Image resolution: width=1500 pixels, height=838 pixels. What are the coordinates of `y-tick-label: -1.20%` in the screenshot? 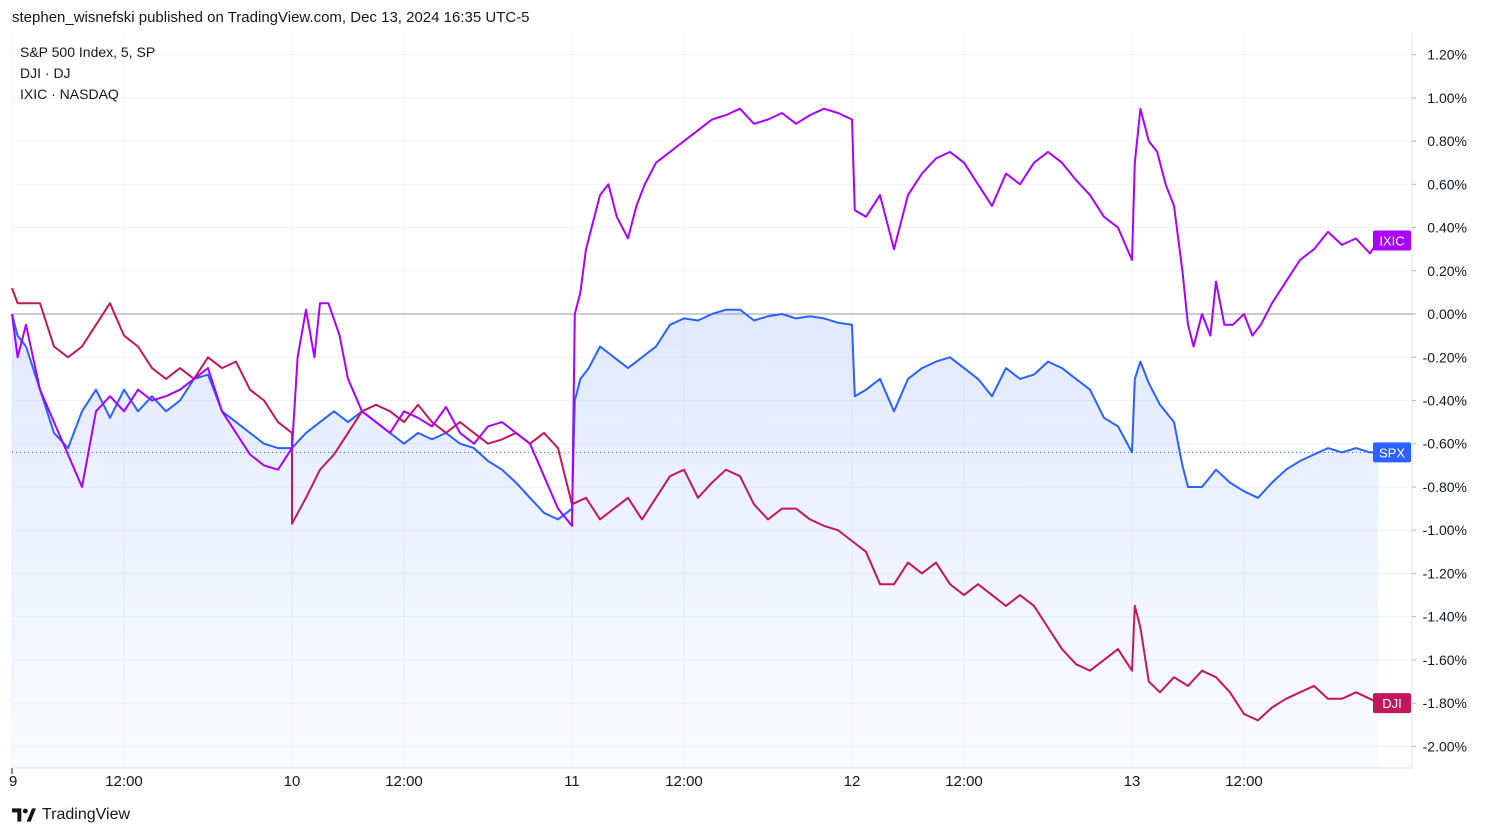 It's located at (1445, 573).